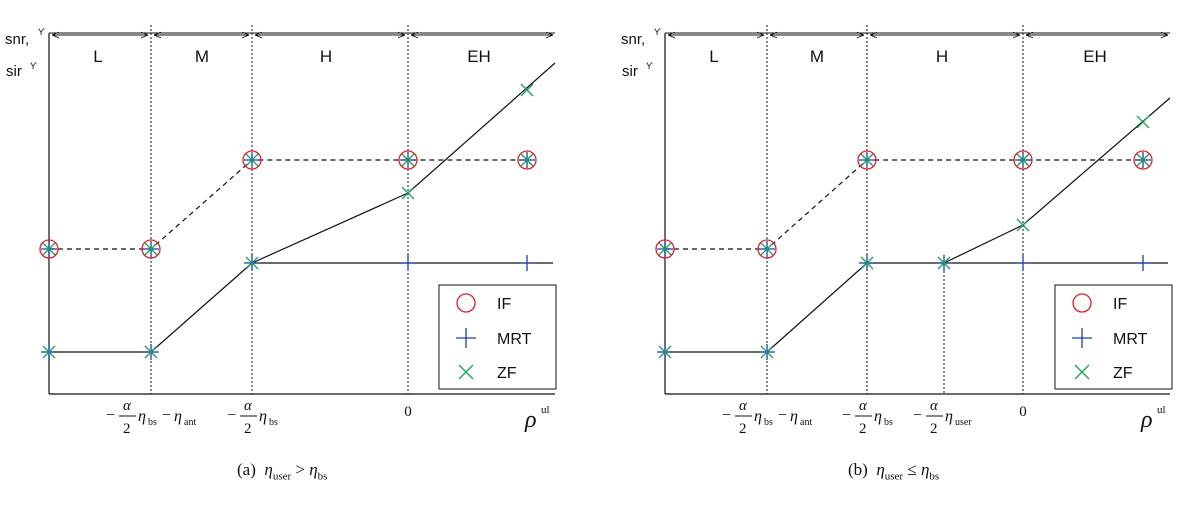 The height and width of the screenshot is (513, 1199). What do you see at coordinates (466, 338) in the screenshot?
I see `legend-mrt-marker` at bounding box center [466, 338].